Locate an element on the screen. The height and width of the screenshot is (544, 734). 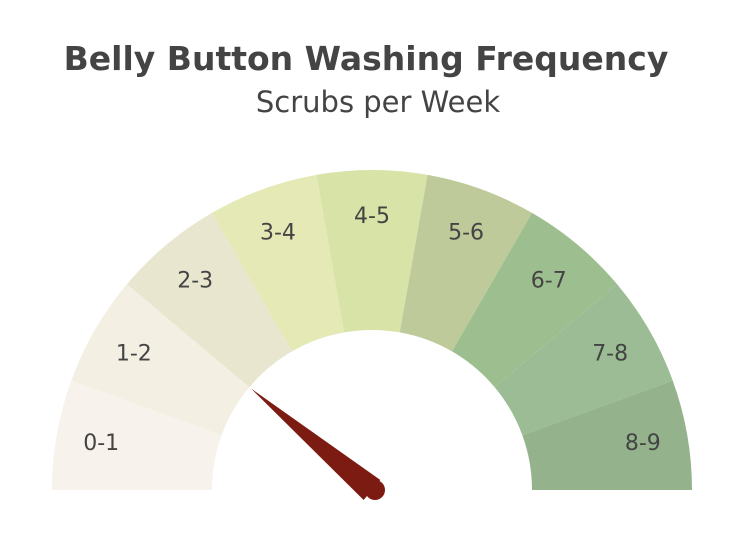
gauge-needle-group is located at coordinates (317, 444).